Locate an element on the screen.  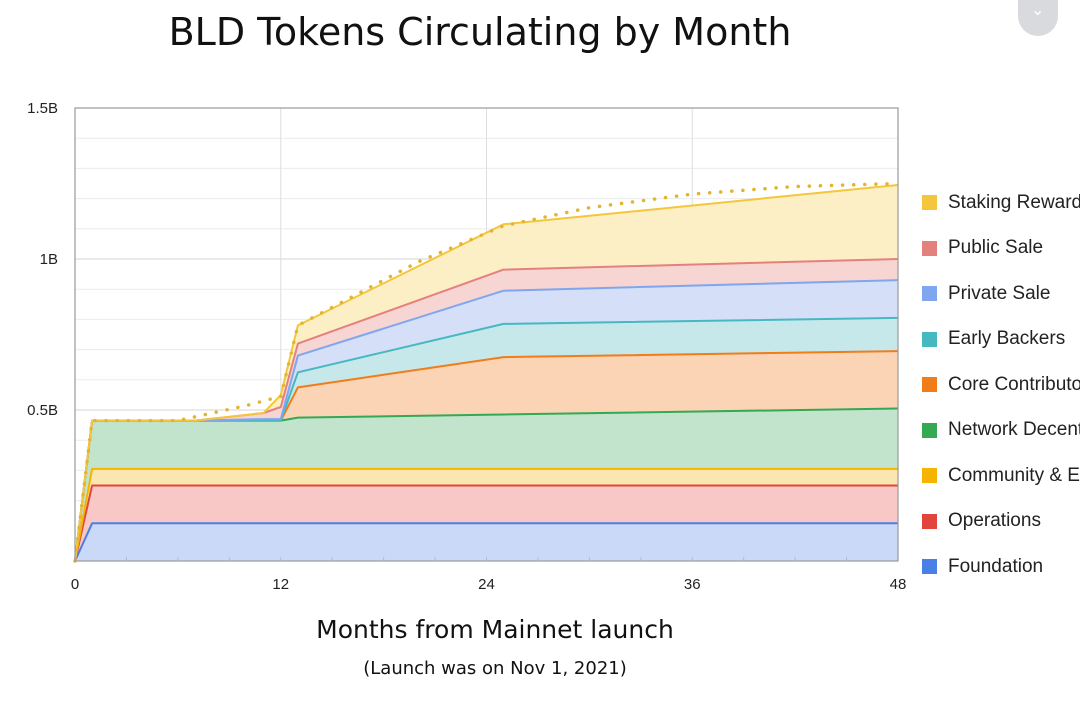
legend-label: Foundation is located at coordinates (996, 566).